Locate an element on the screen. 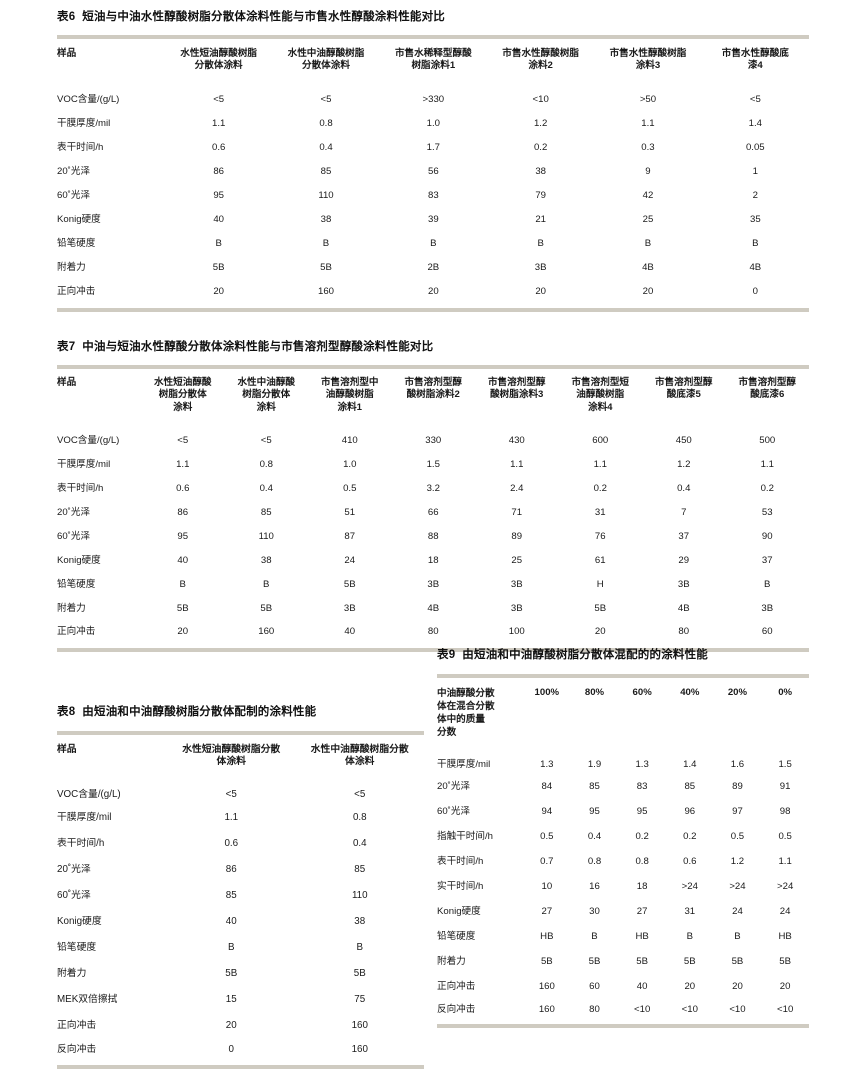 The image size is (850, 1069). cell: 51 is located at coordinates (350, 512).